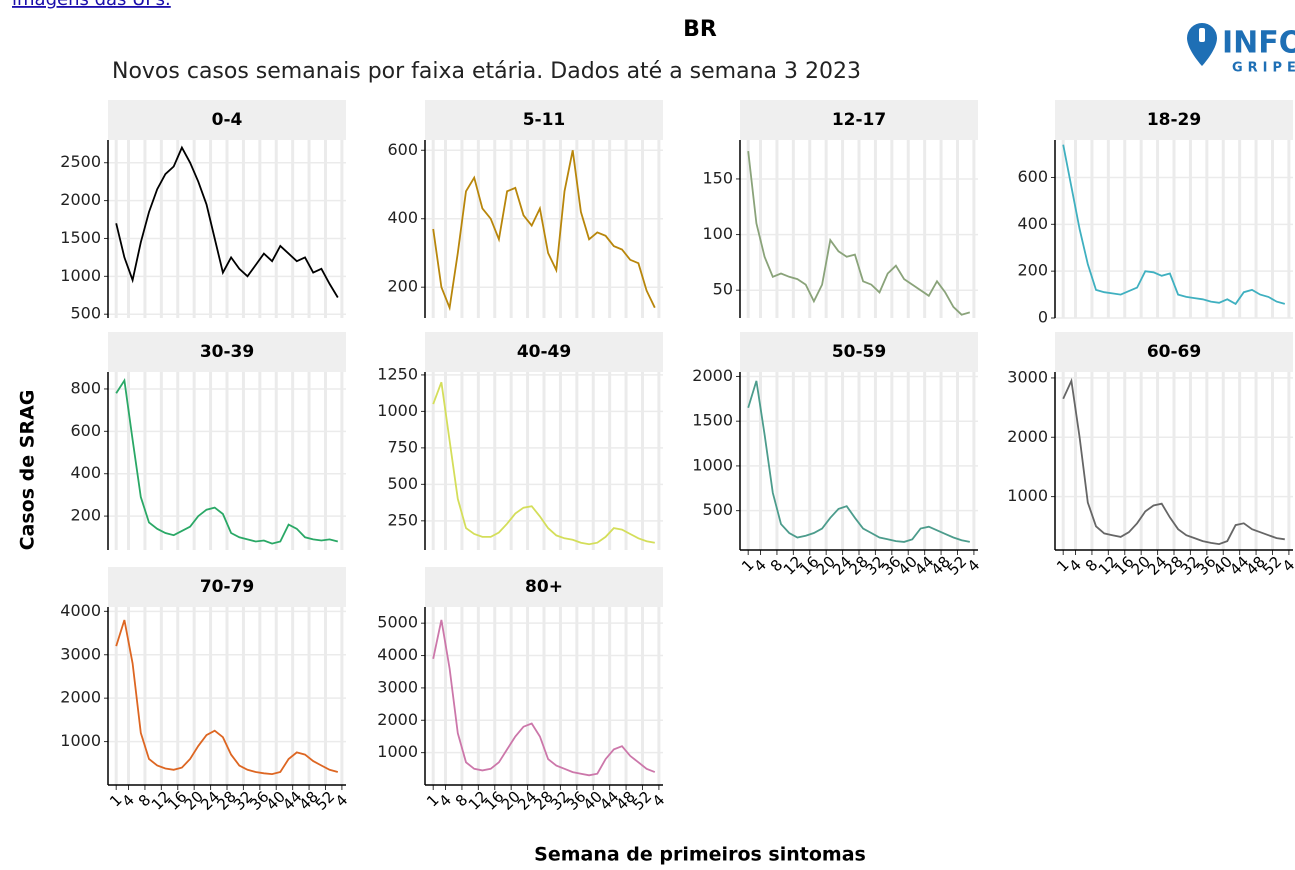  What do you see at coordinates (402, 446) in the screenshot?
I see `y-tick-label: 750` at bounding box center [402, 446].